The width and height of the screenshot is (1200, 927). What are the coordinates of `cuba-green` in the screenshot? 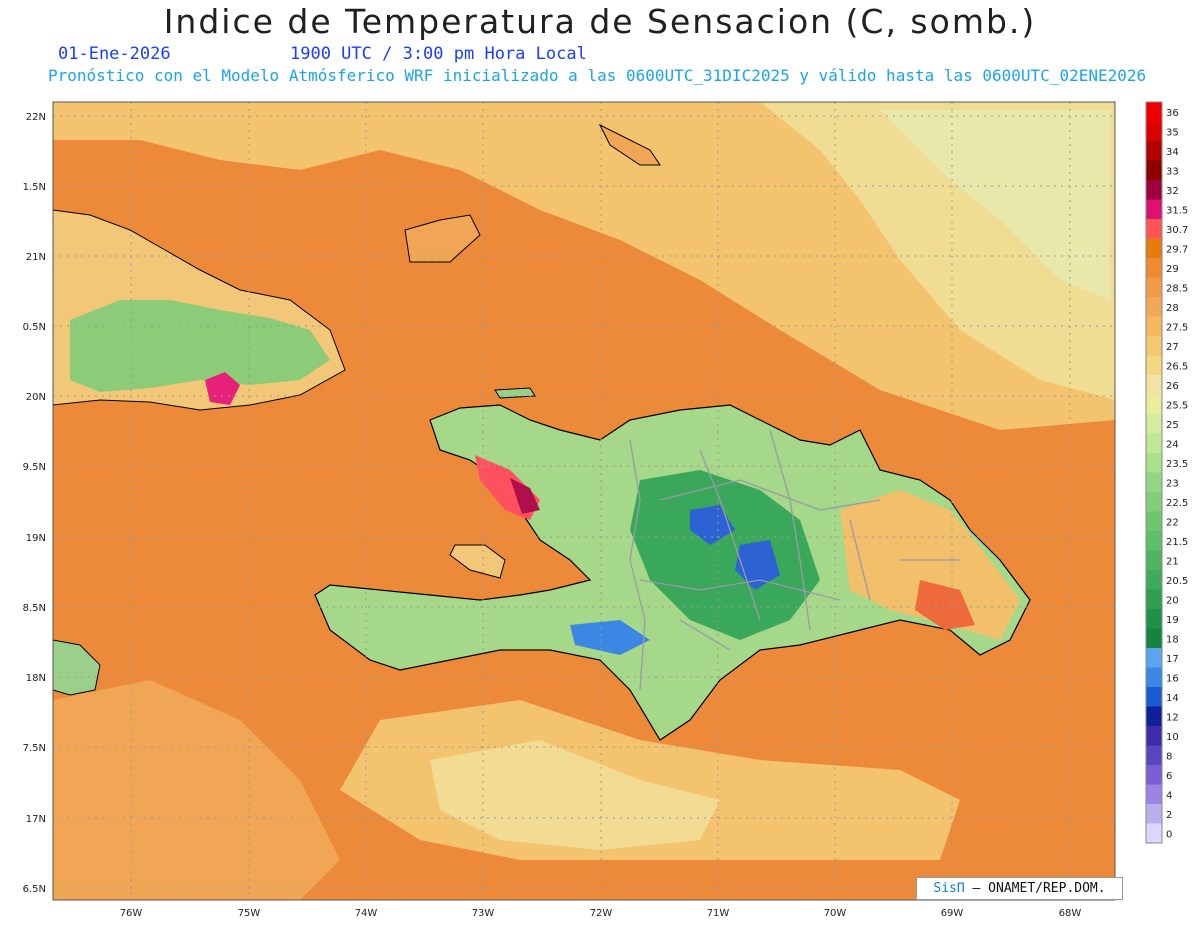 It's located at (200, 346).